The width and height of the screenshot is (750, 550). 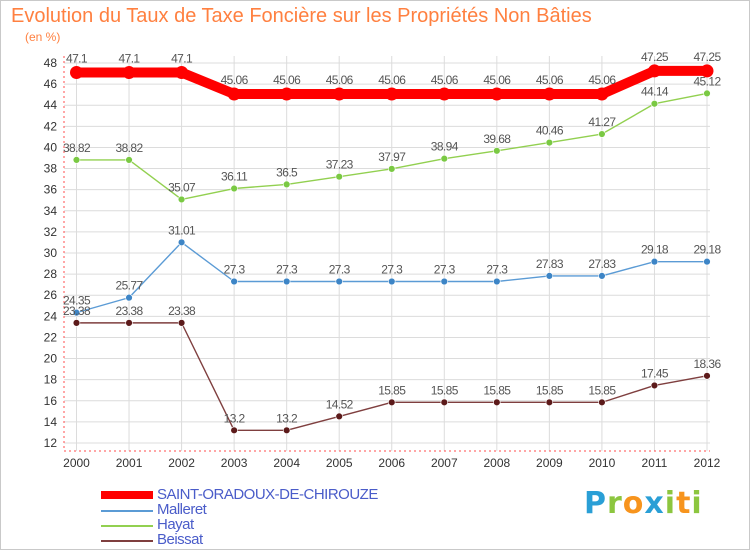 I want to click on data-label: 44.14, so click(x=655, y=92).